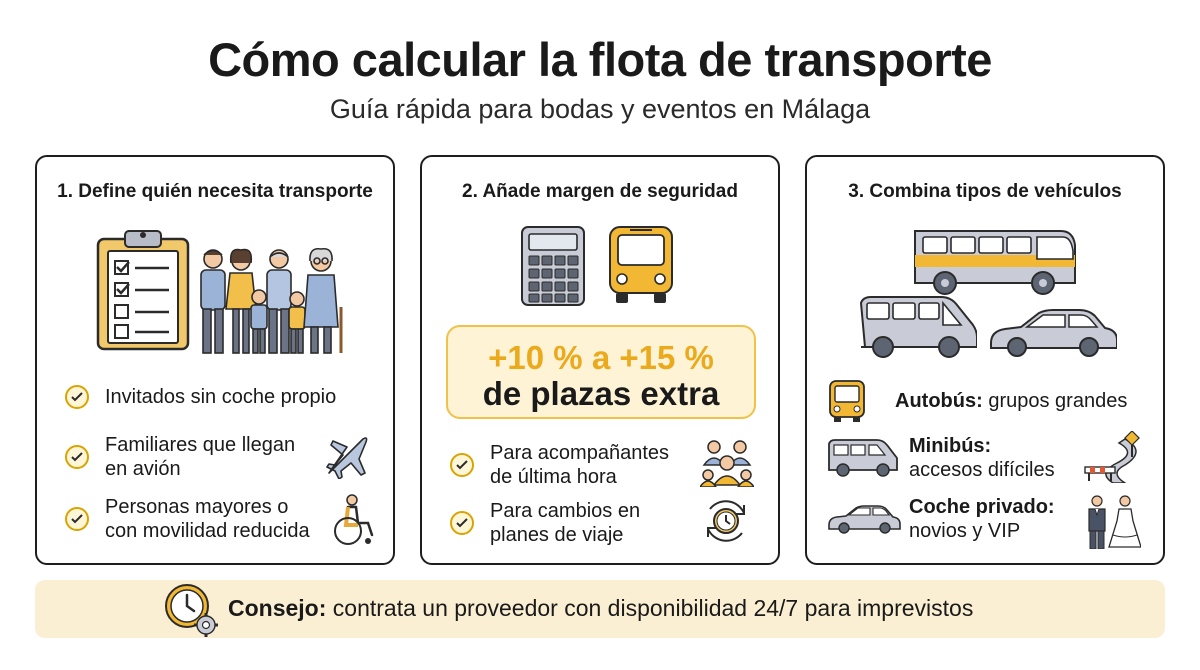 This screenshot has height=670, width=1200. I want to click on tip-label: Consejo:, so click(277, 608).